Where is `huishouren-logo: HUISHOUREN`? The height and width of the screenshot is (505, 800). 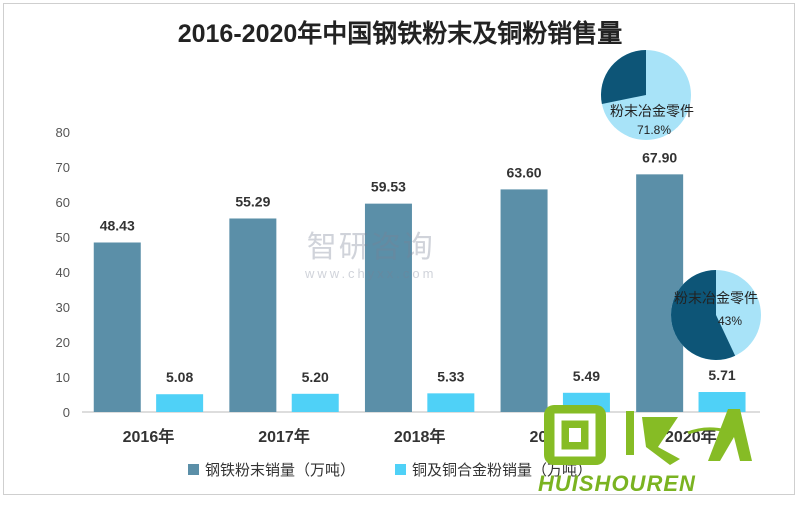
huishouren-logo: HUISHOUREN is located at coordinates (669, 451).